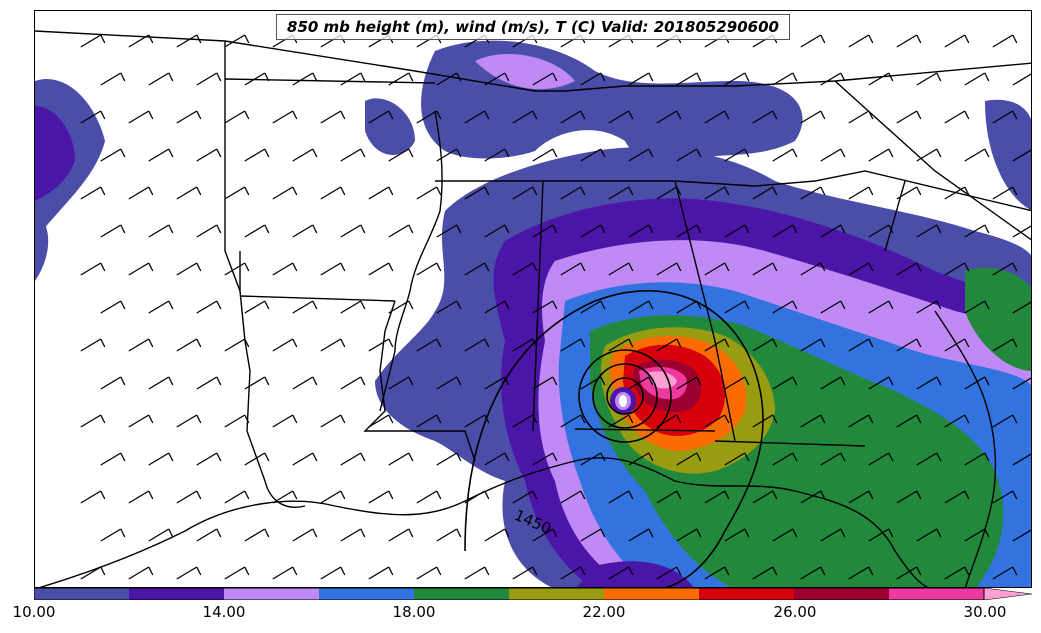  Describe the element at coordinates (795, 612) in the screenshot. I see `colorbar-label-4: 26.00` at that location.